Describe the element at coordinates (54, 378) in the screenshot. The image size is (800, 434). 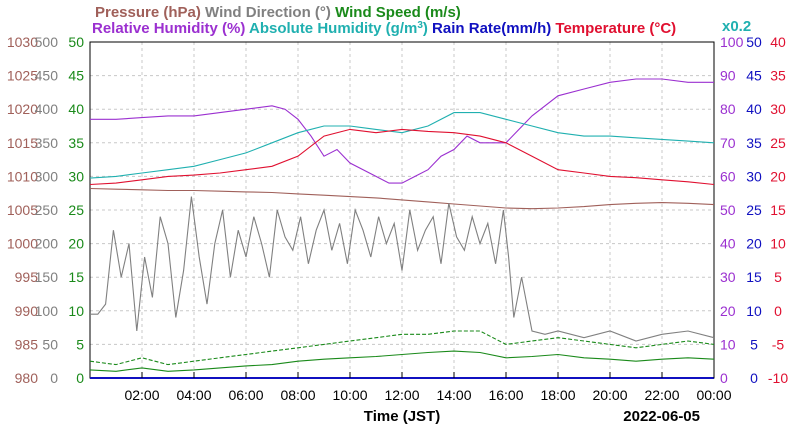
I see `y-tick-wind-direction: 0` at that location.